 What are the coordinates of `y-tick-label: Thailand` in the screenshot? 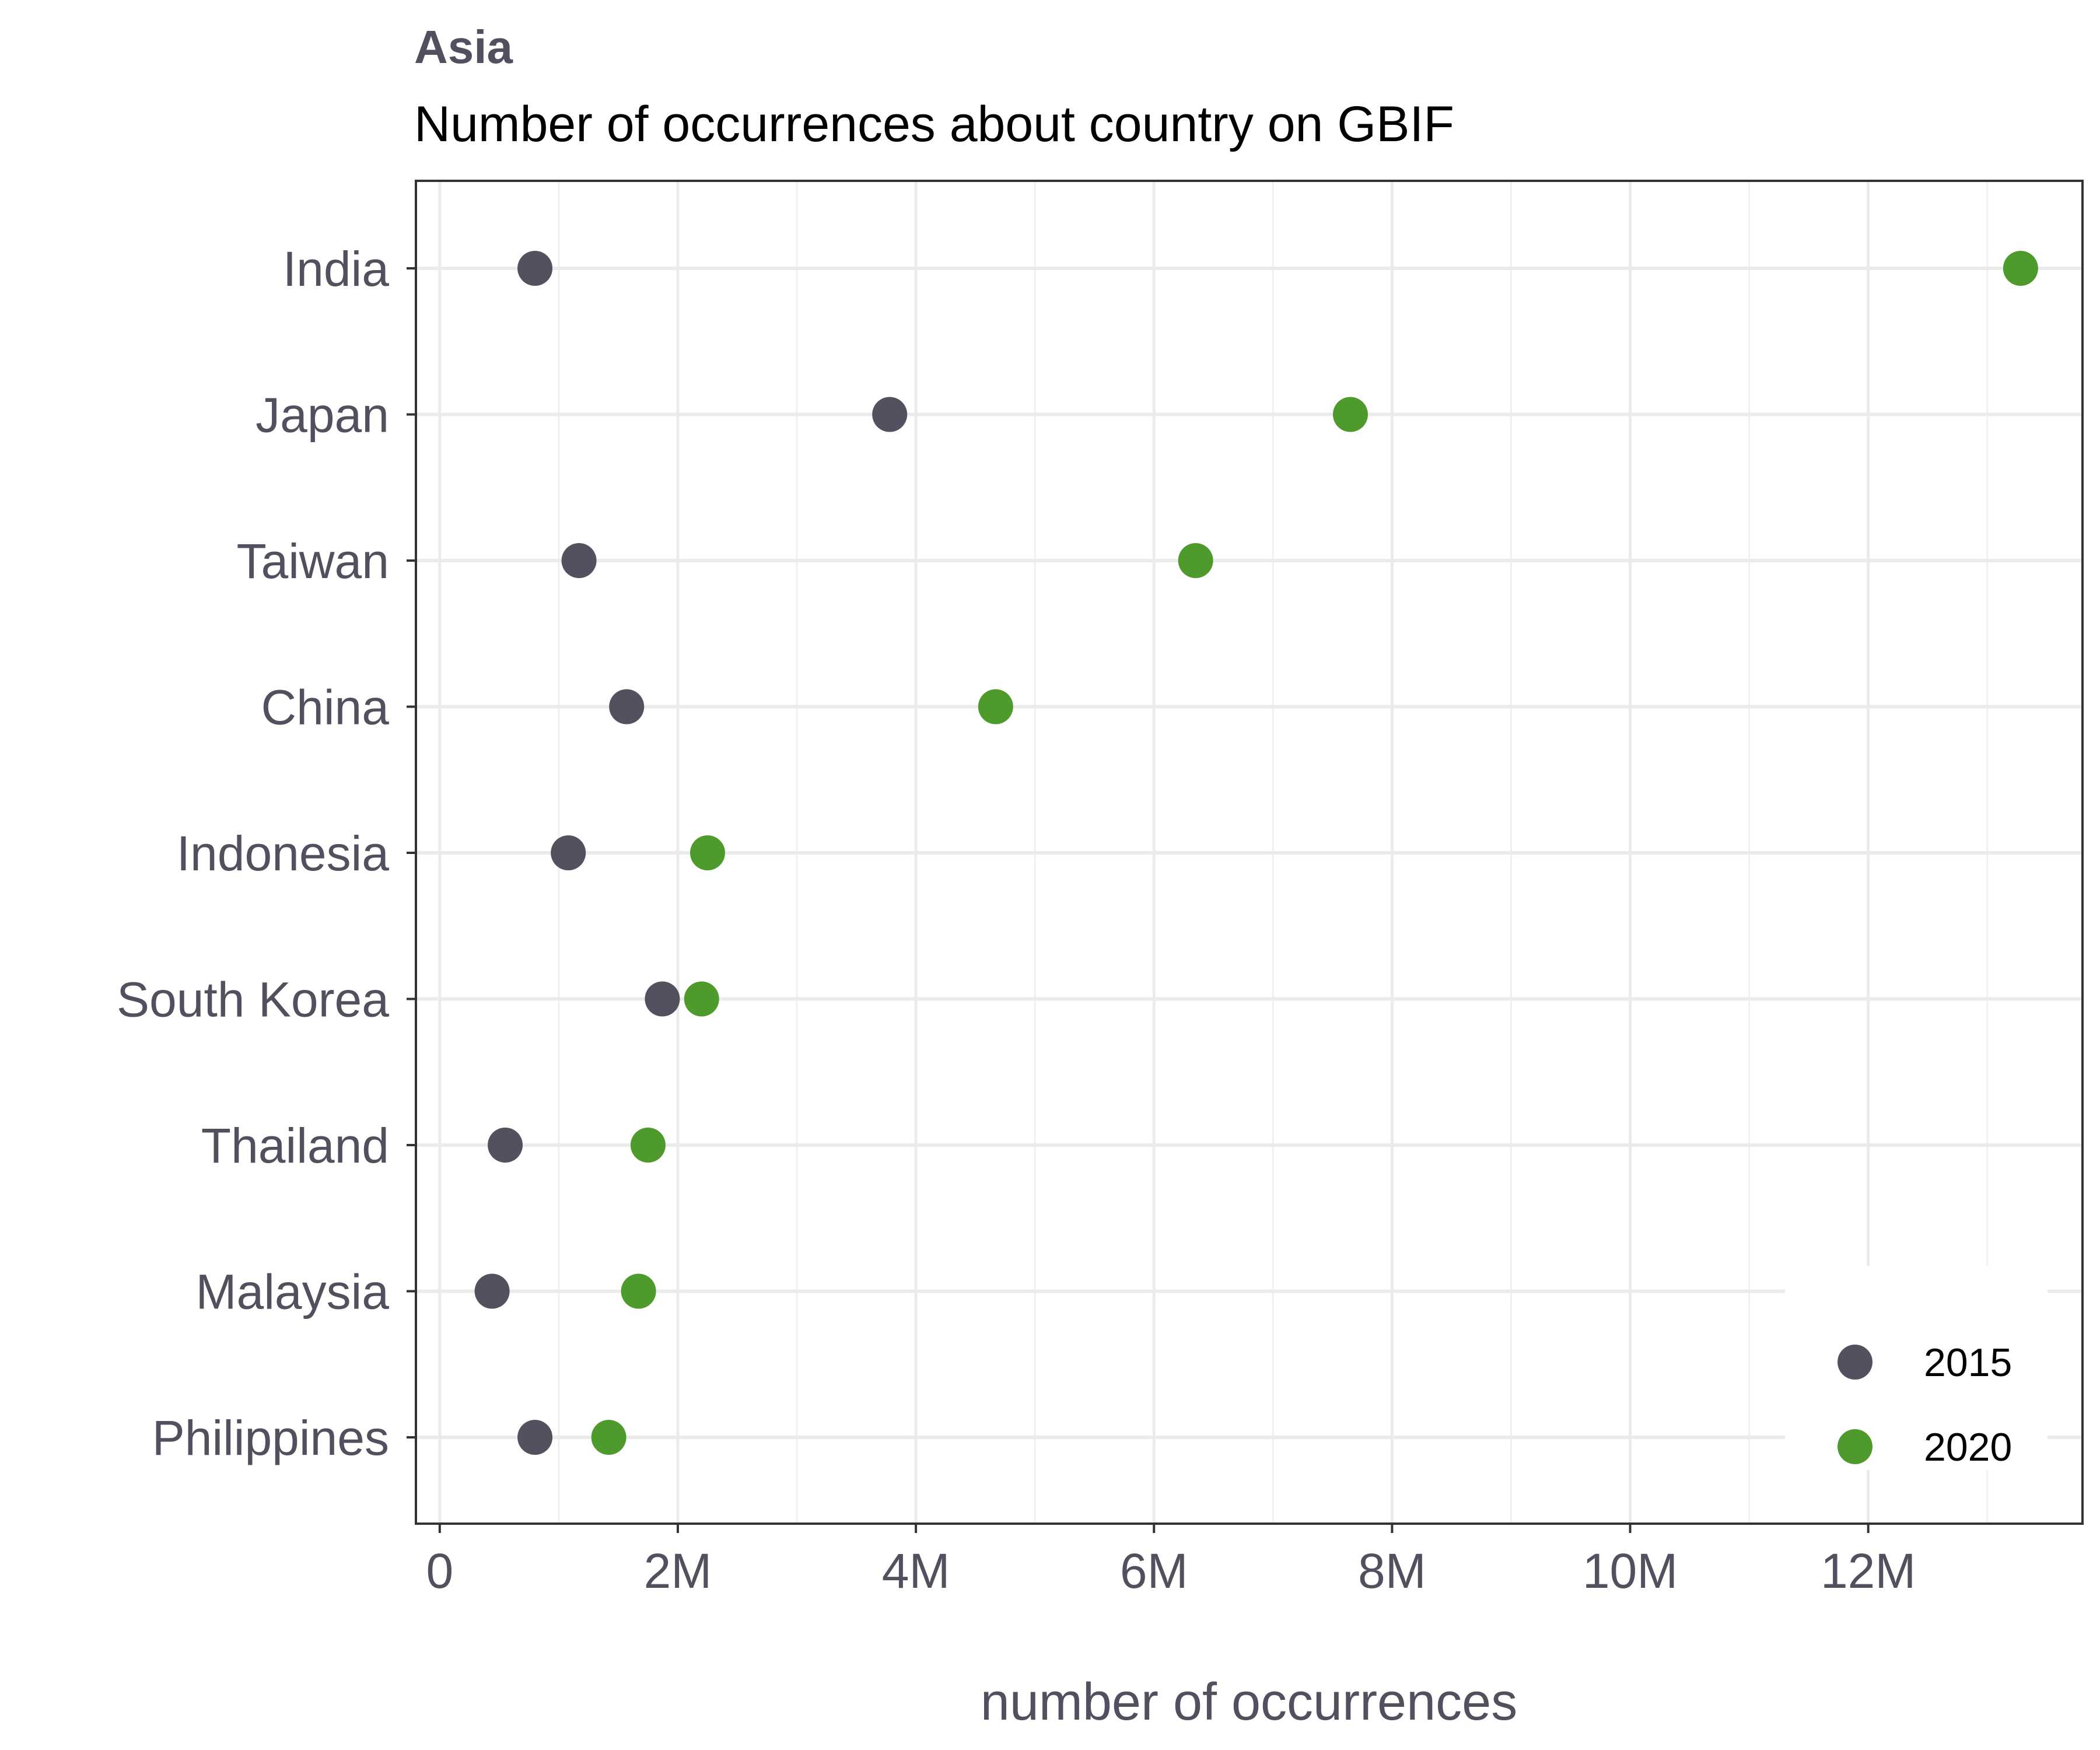 It's located at (295, 1145).